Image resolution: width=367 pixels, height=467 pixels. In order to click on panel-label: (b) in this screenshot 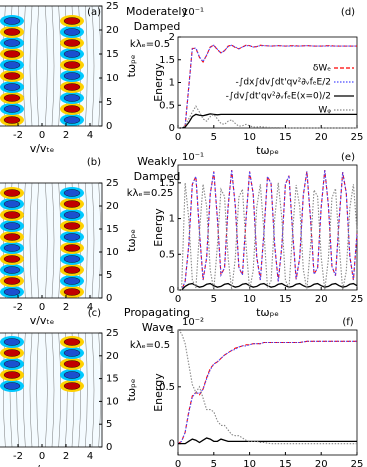, I will do `click(94, 162)`.